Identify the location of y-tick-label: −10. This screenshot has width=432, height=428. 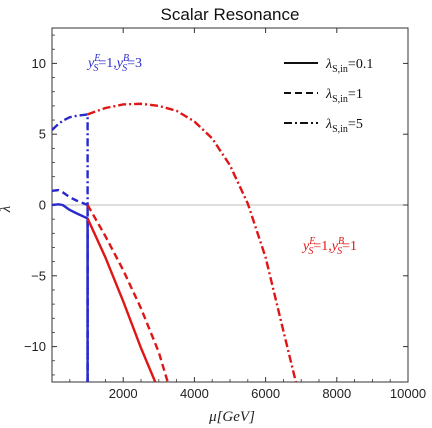
(35, 346).